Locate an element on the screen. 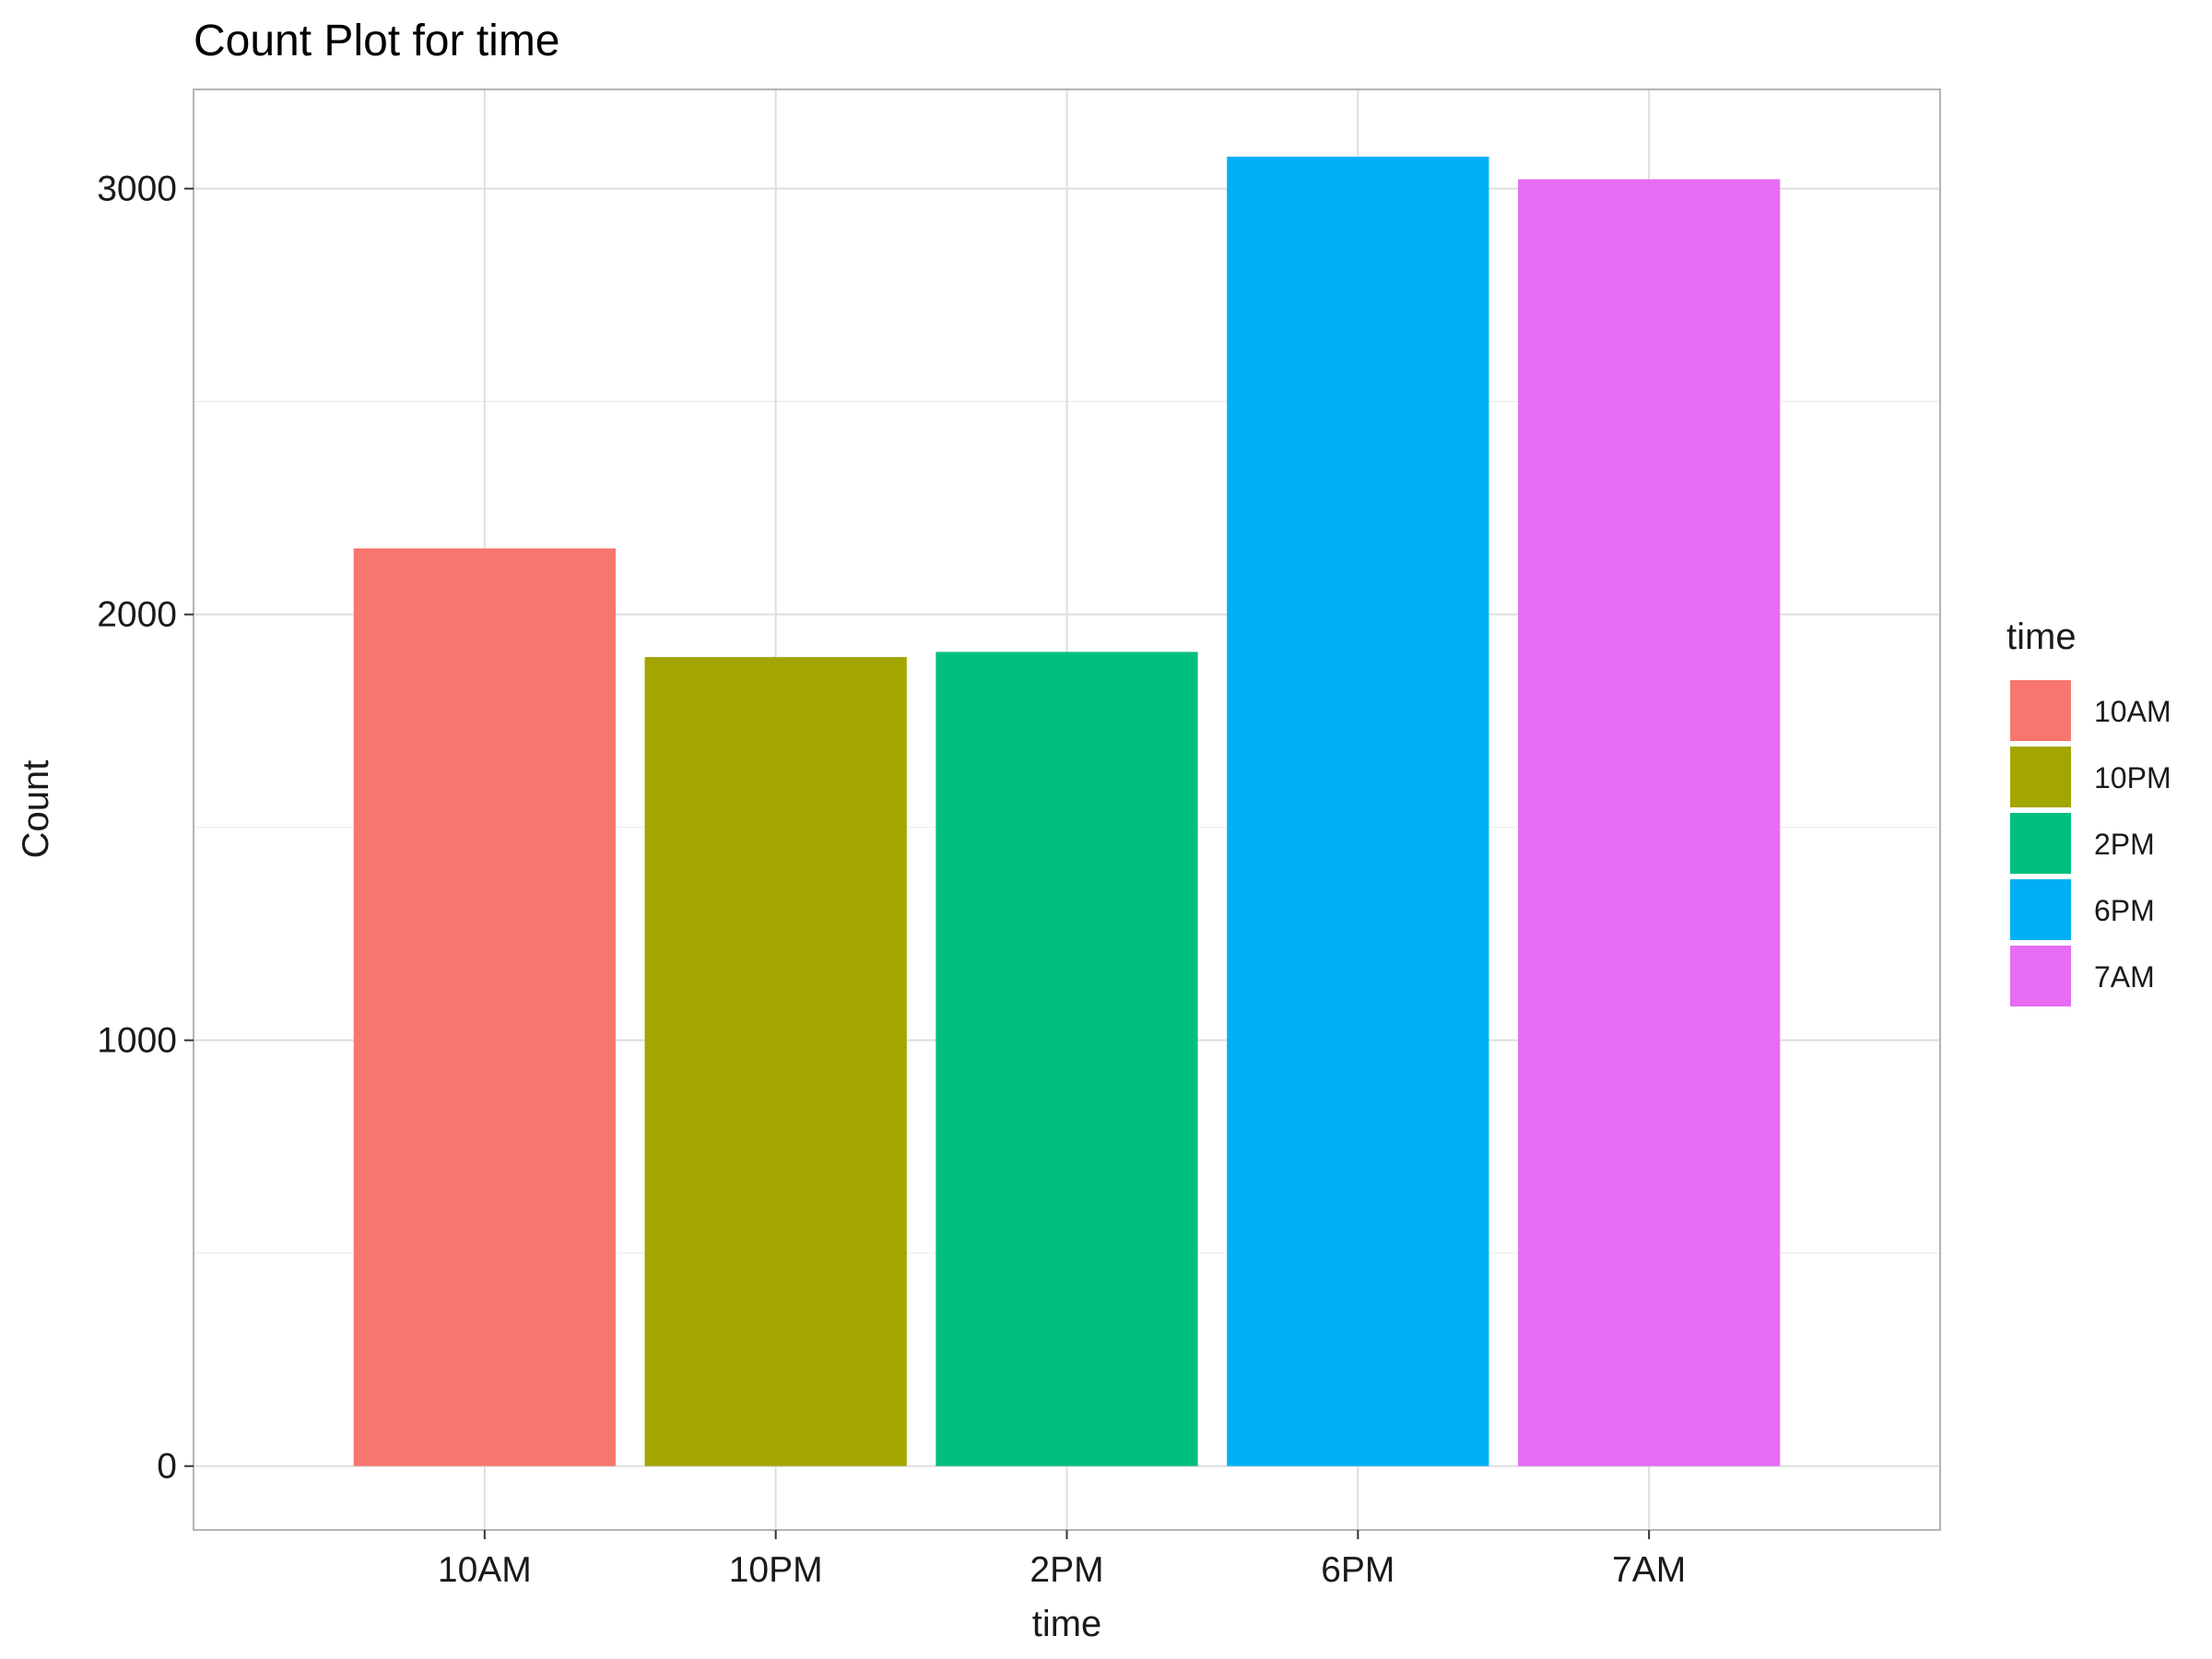 The width and height of the screenshot is (2212, 1659). legend: time 10AM 10PM 2PM 6PM 7AM is located at coordinates (2088, 811).